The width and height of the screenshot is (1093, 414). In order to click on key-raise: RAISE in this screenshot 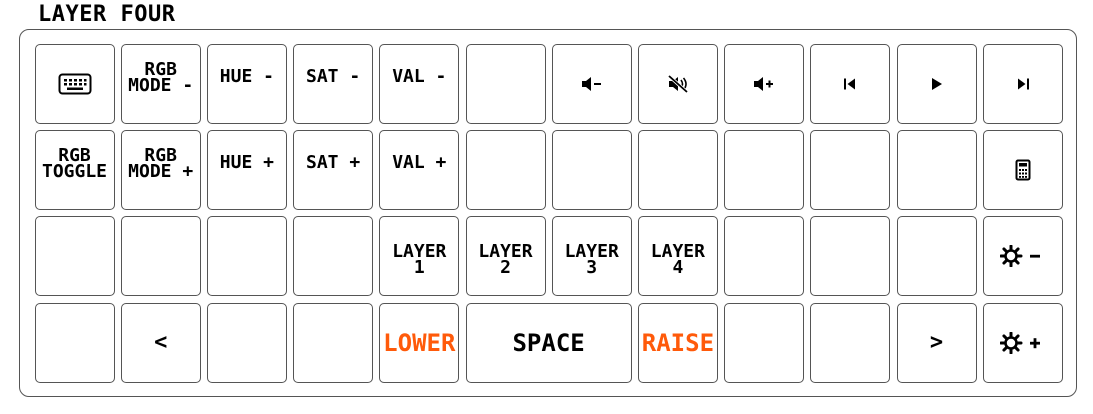, I will do `click(677, 342)`.